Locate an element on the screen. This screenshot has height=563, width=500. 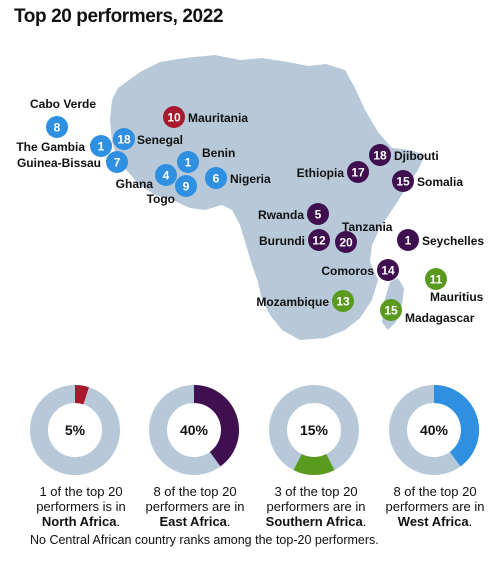
marker-country-label: Guinea-Bissau is located at coordinates (59, 163).